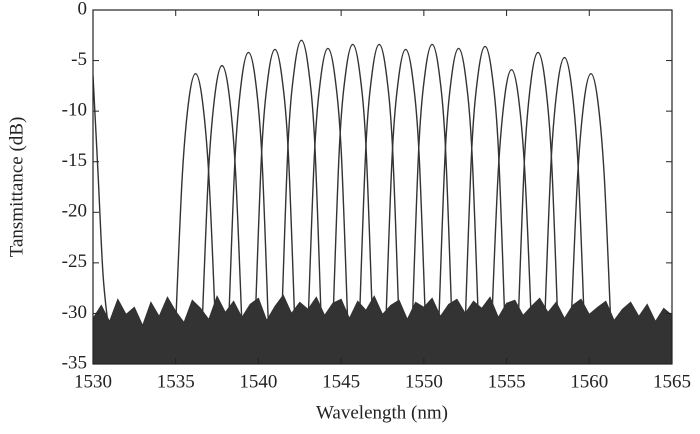  I want to click on y-tick-label: -15, so click(74, 160).